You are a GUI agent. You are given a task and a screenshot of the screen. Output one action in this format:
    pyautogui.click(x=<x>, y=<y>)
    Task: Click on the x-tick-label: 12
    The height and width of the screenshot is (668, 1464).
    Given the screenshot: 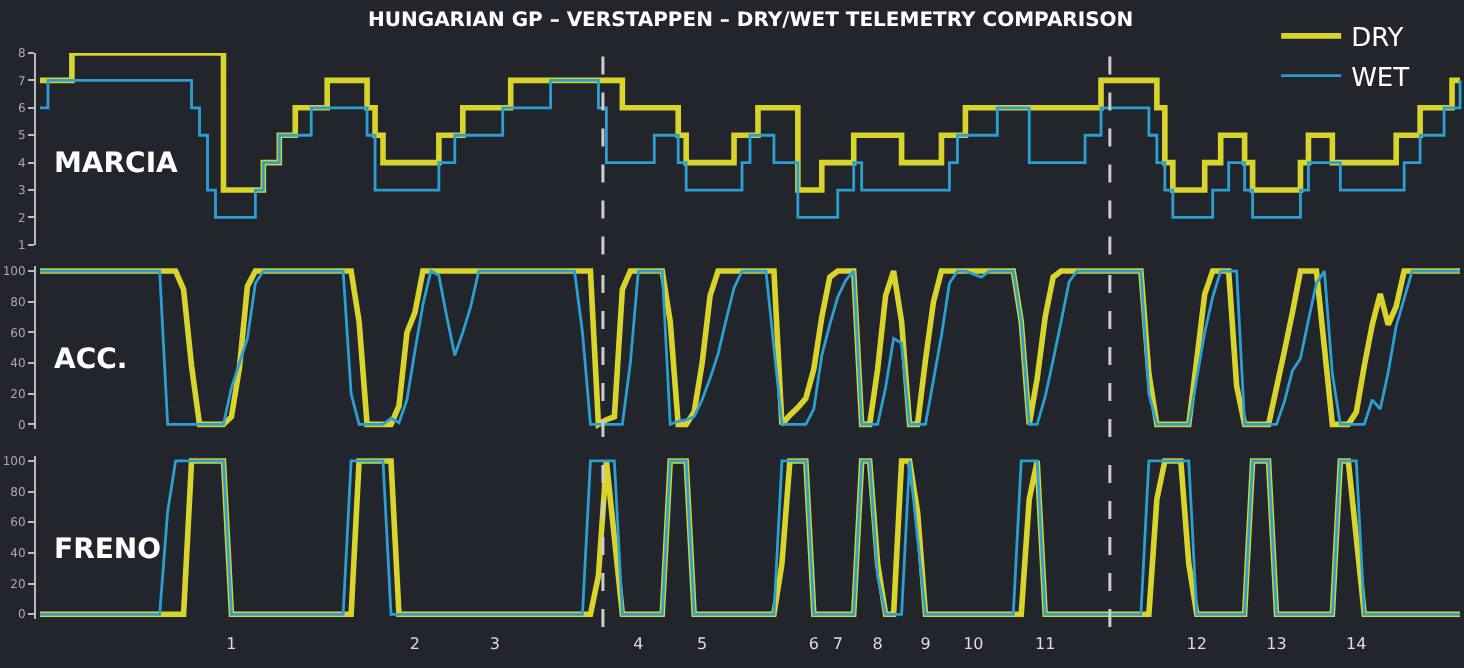 What is the action you would take?
    pyautogui.click(x=1196, y=643)
    